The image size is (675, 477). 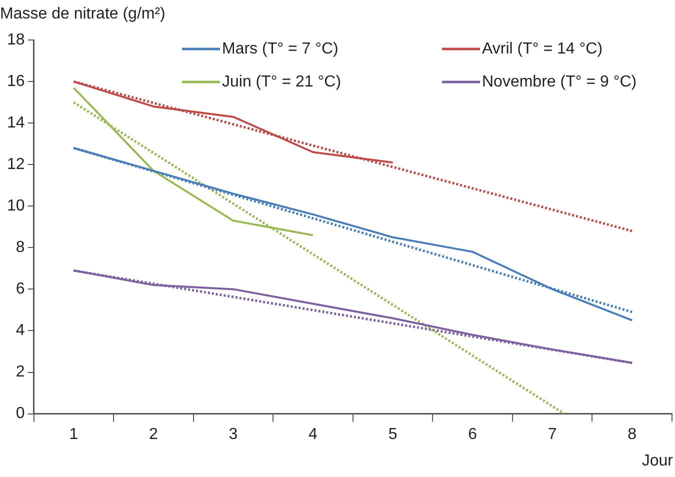 I want to click on y-axis-title: Masse de nitrate (g/m²), so click(x=83, y=13).